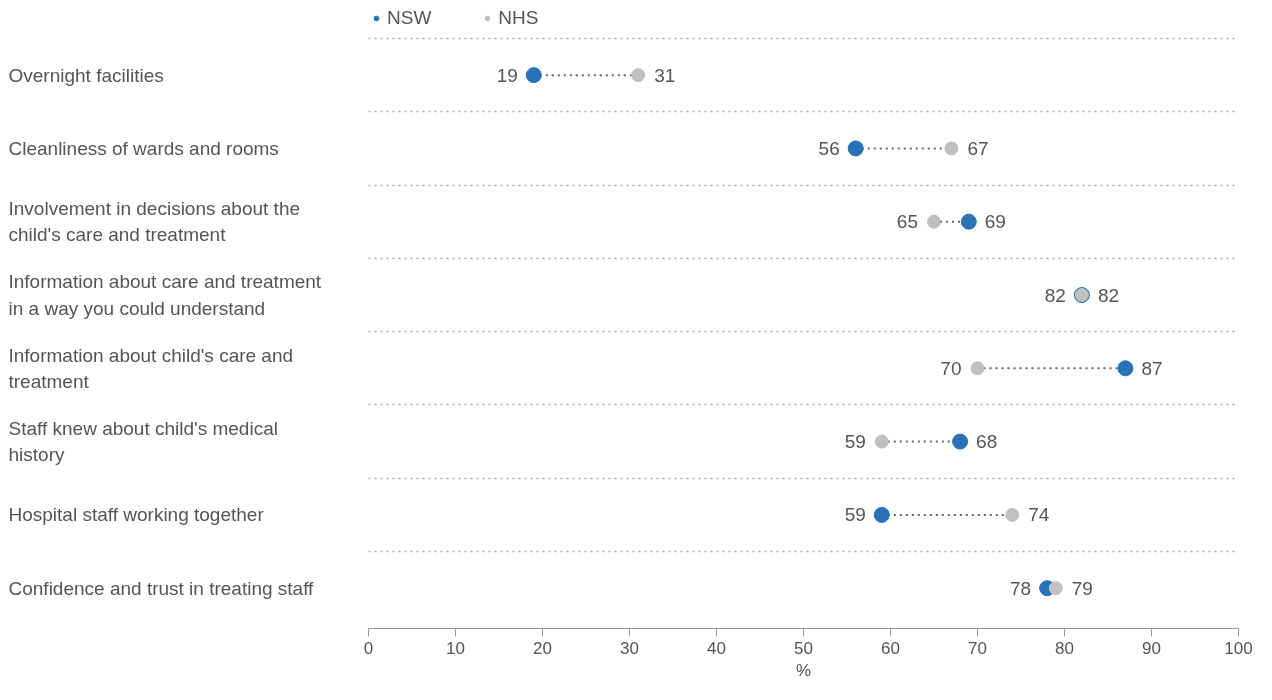  I want to click on legend-label: NSW, so click(409, 18).